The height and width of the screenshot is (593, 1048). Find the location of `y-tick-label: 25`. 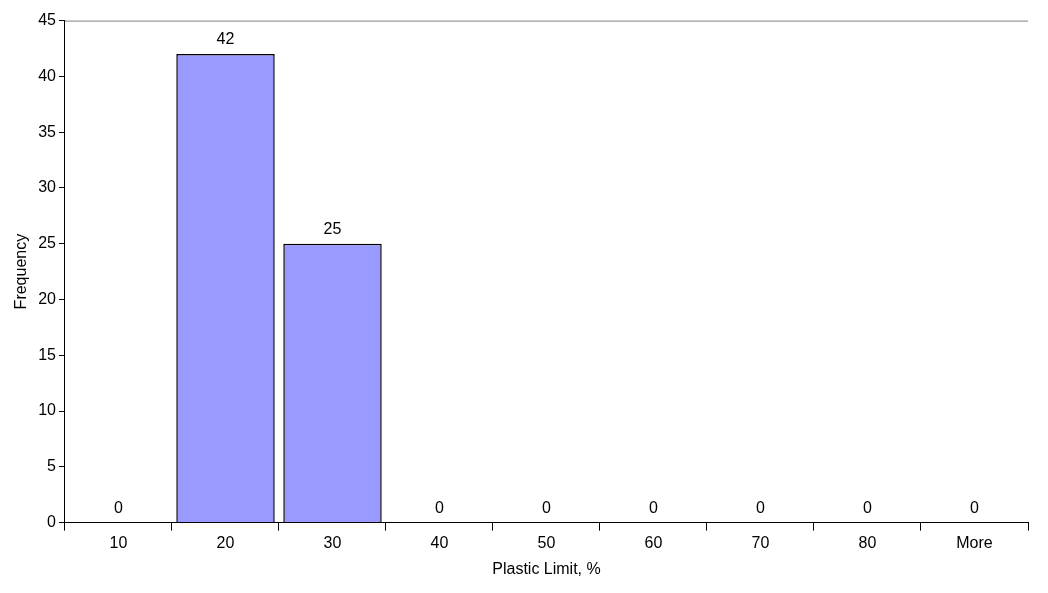

y-tick-label: 25 is located at coordinates (47, 243).